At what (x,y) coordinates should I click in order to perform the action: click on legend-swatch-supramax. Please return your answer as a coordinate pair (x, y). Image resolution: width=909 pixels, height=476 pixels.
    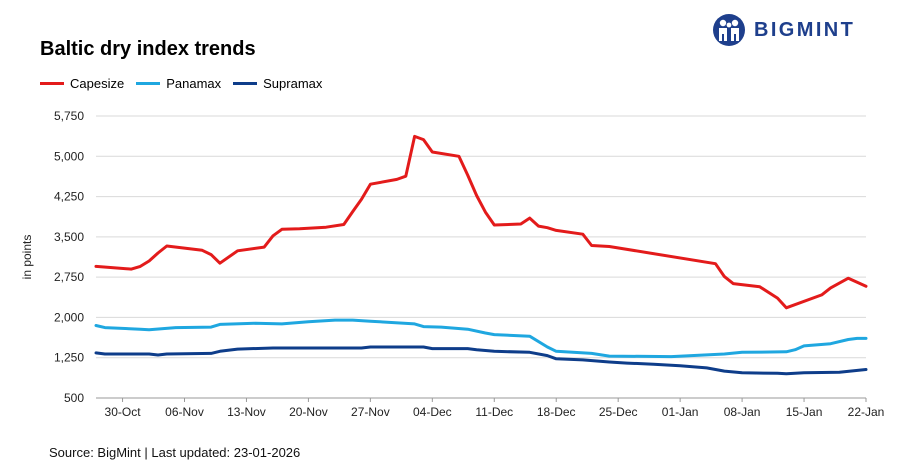
    Looking at the image, I should click on (245, 83).